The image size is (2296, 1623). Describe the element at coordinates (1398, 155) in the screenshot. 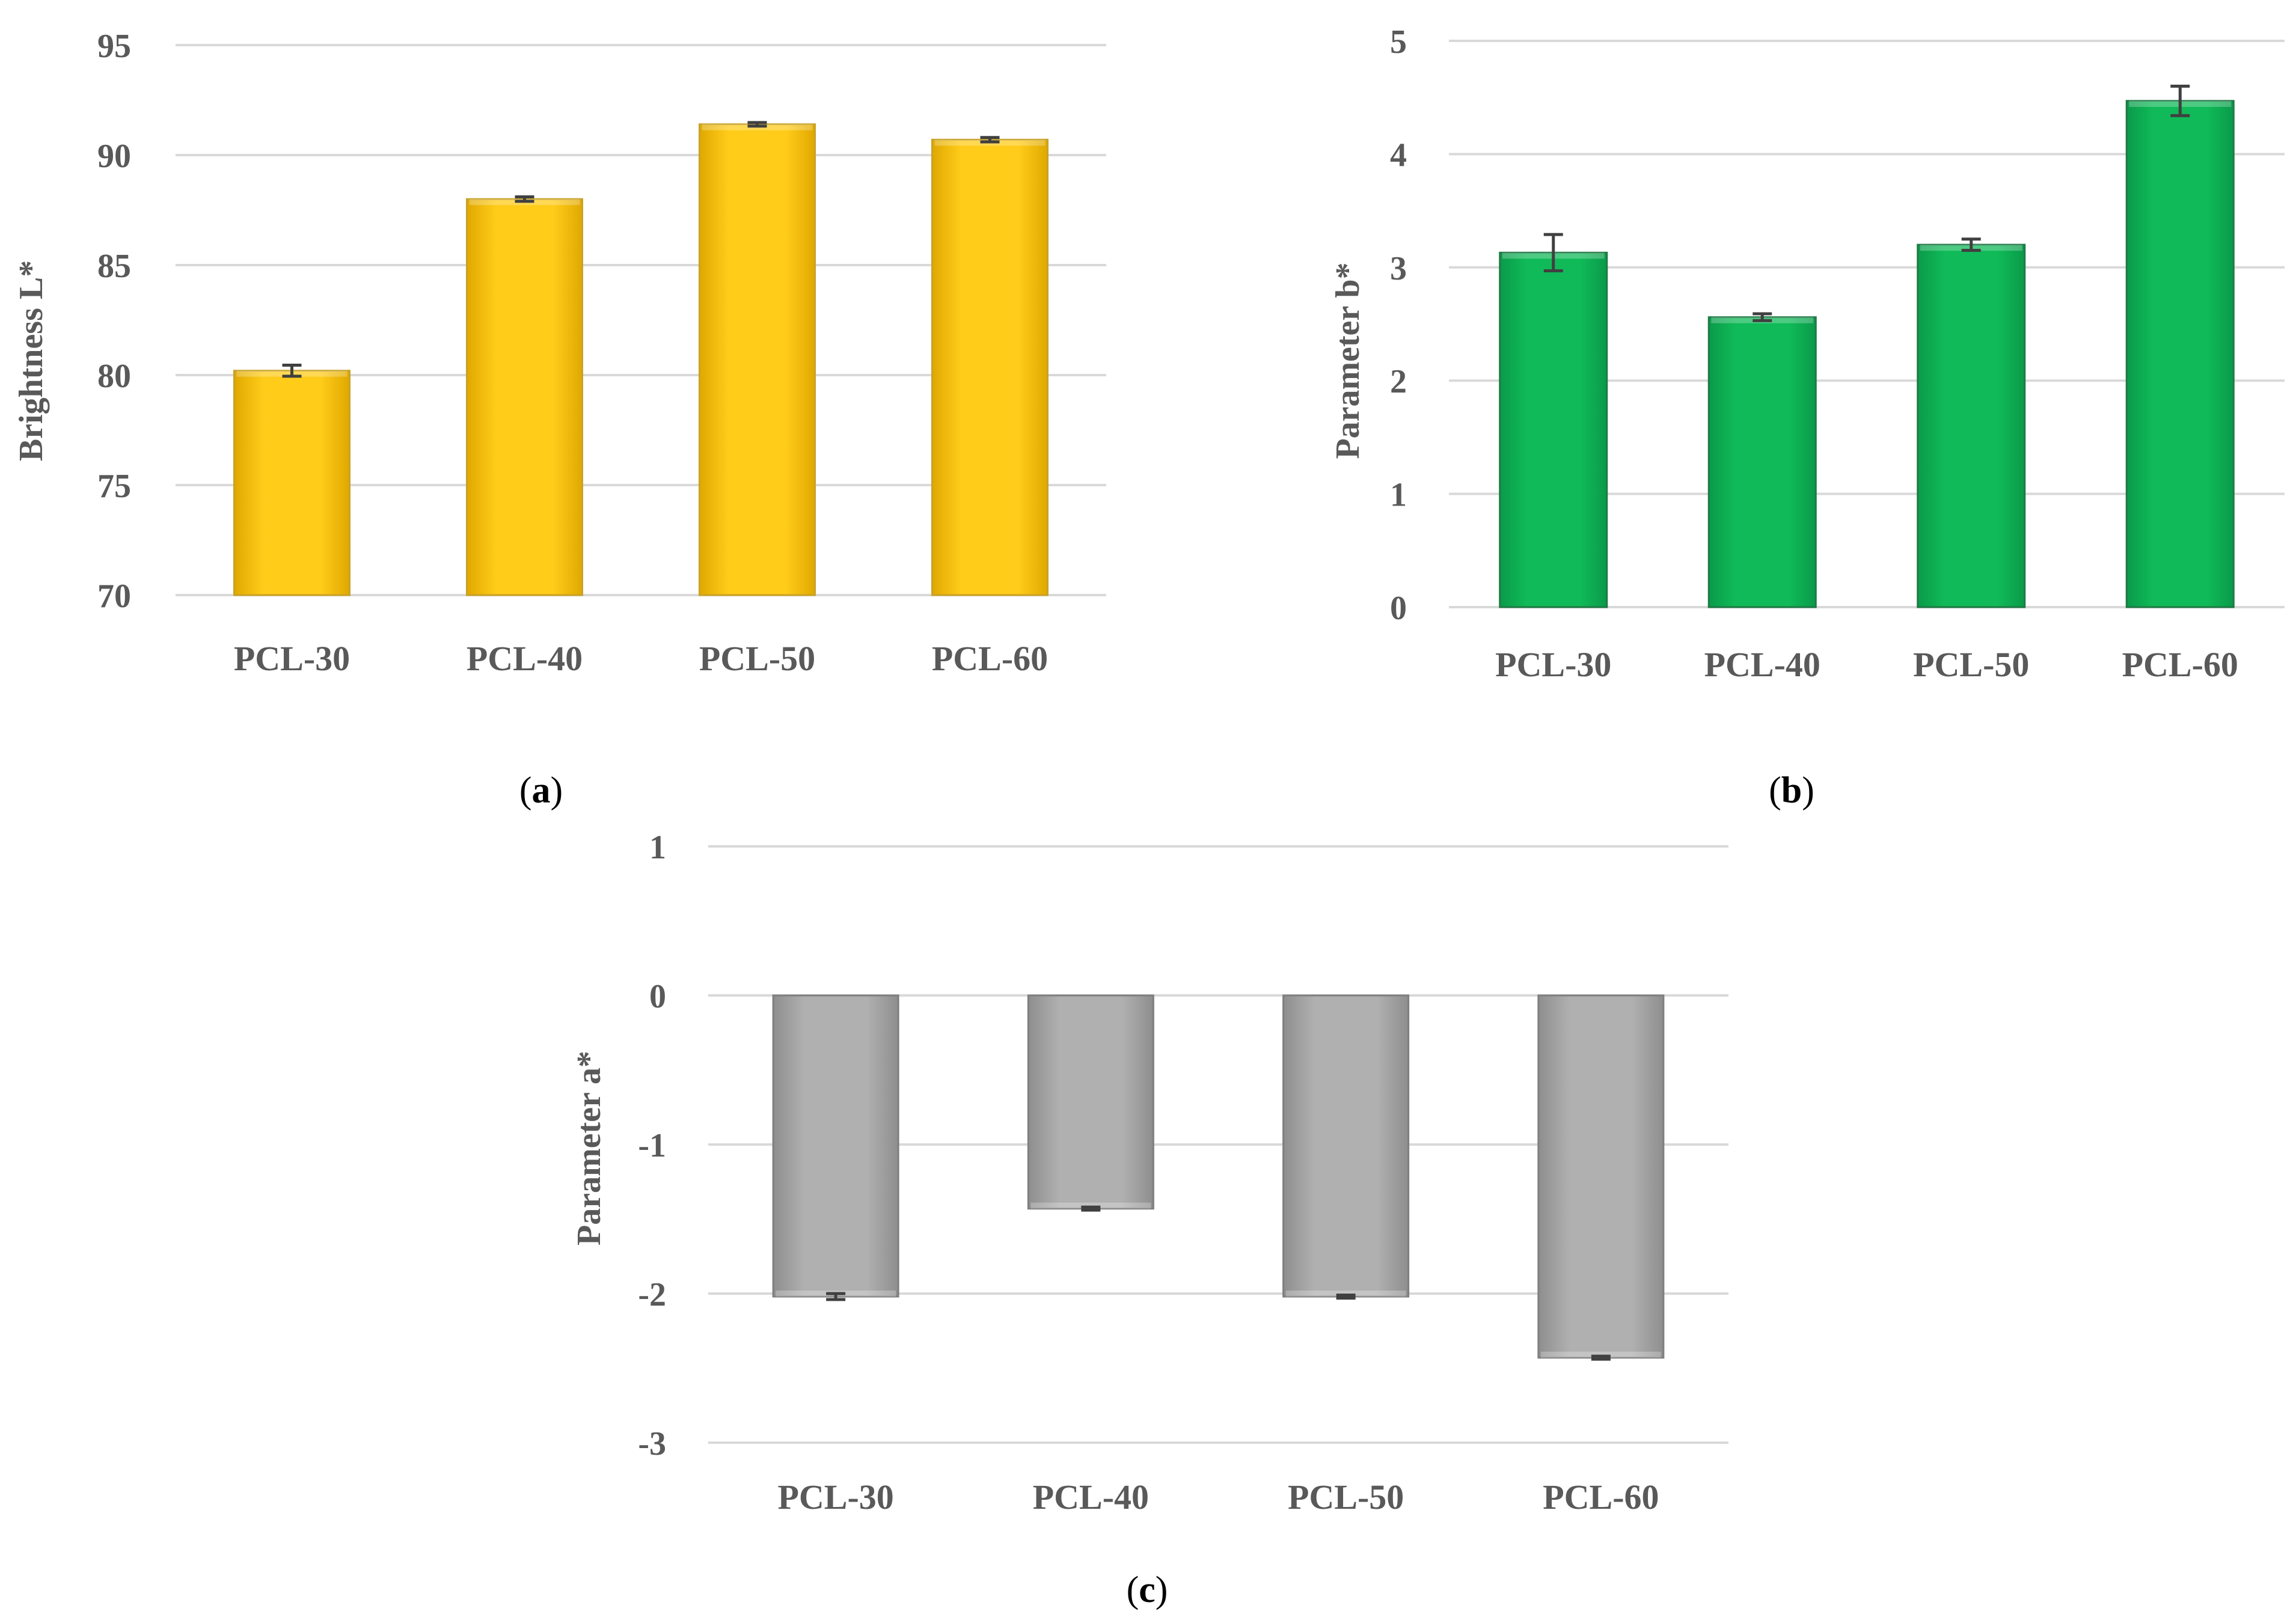

I see `y-tick-label: 4` at that location.